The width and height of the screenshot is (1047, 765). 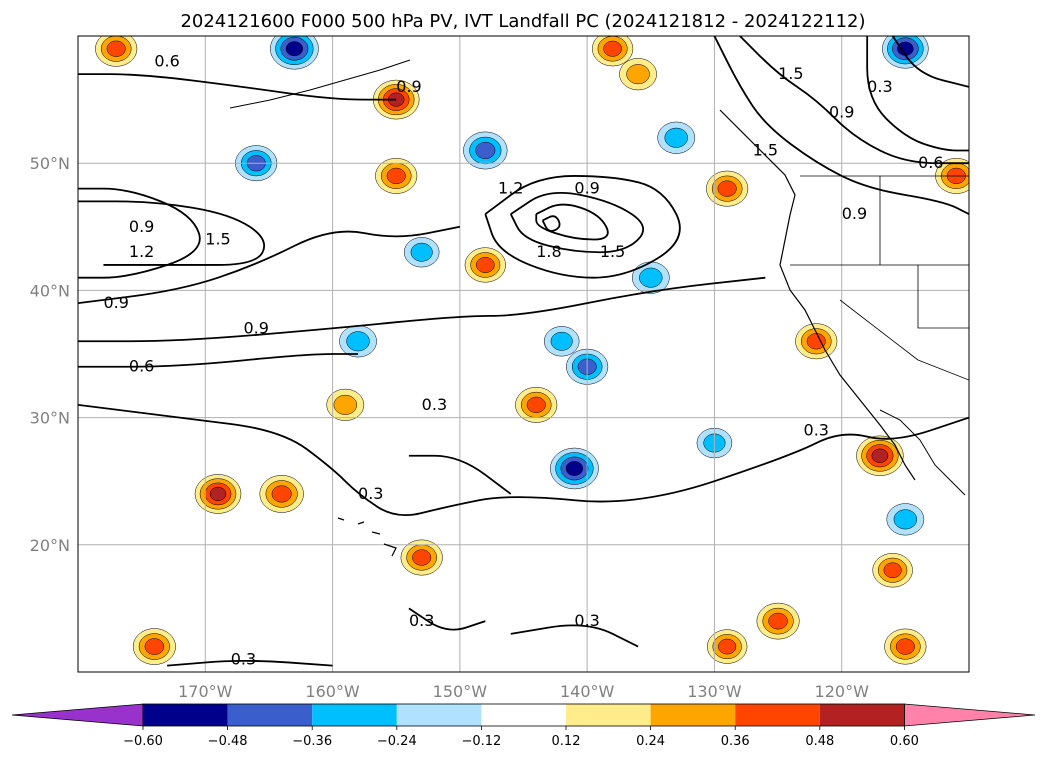 I want to click on lon-tick-label: 130°W, so click(x=714, y=691).